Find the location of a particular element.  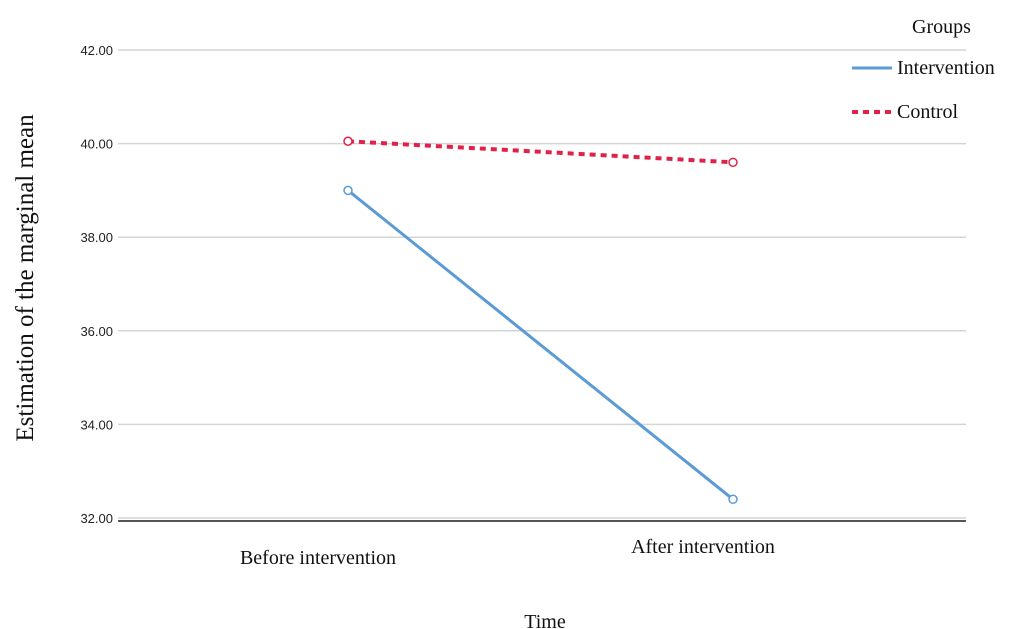

y-tick-label: 42.00 is located at coordinates (96, 50).